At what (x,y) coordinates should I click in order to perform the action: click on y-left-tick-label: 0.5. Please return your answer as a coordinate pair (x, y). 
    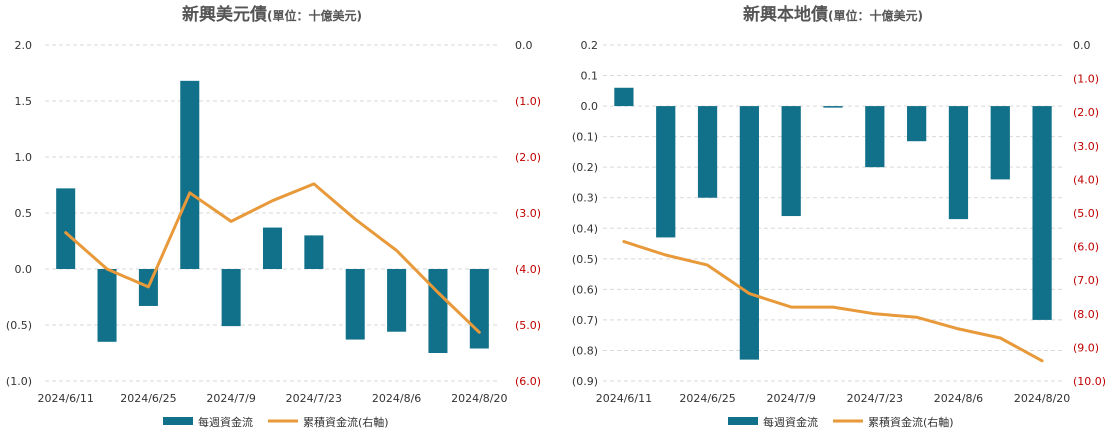
    Looking at the image, I should click on (24, 213).